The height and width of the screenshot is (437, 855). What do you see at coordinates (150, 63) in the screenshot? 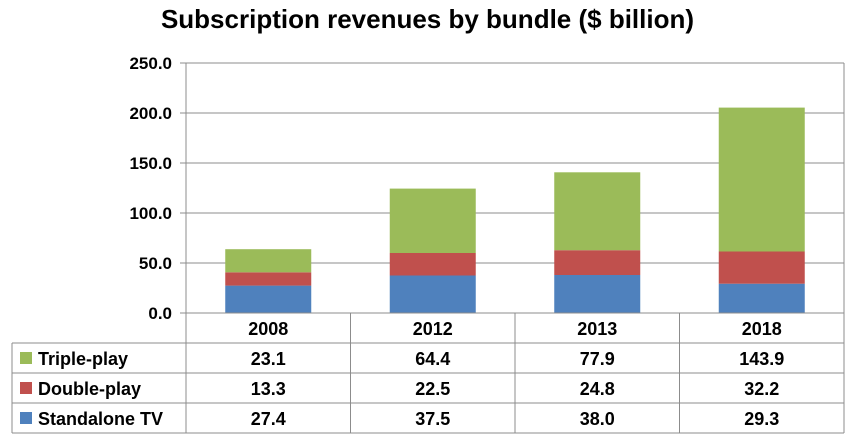
I see `y-tick-label: 250.0` at bounding box center [150, 63].